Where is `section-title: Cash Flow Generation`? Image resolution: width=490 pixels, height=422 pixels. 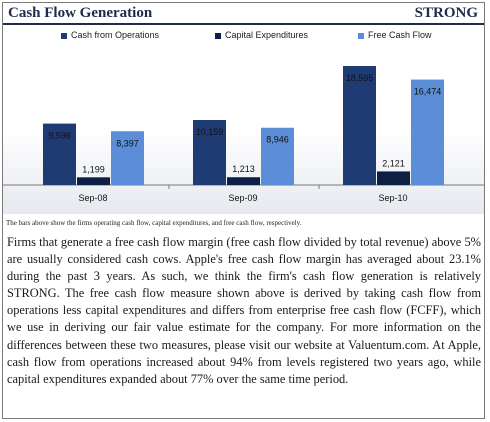
section-title: Cash Flow Generation is located at coordinates (80, 13).